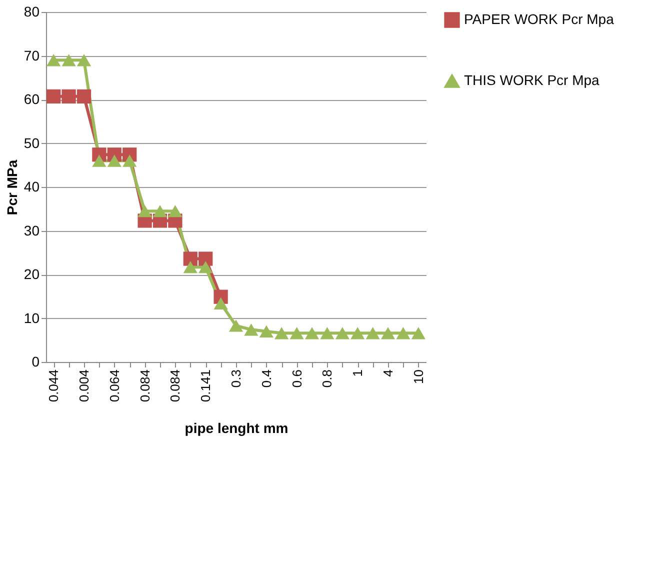 This screenshot has width=655, height=566. I want to click on y-tick-label: 80, so click(32, 12).